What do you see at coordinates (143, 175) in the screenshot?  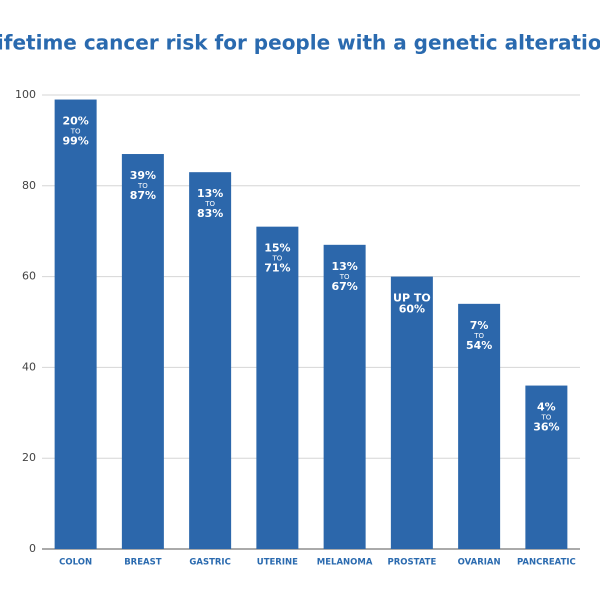 I see `value-label: 39%` at bounding box center [143, 175].